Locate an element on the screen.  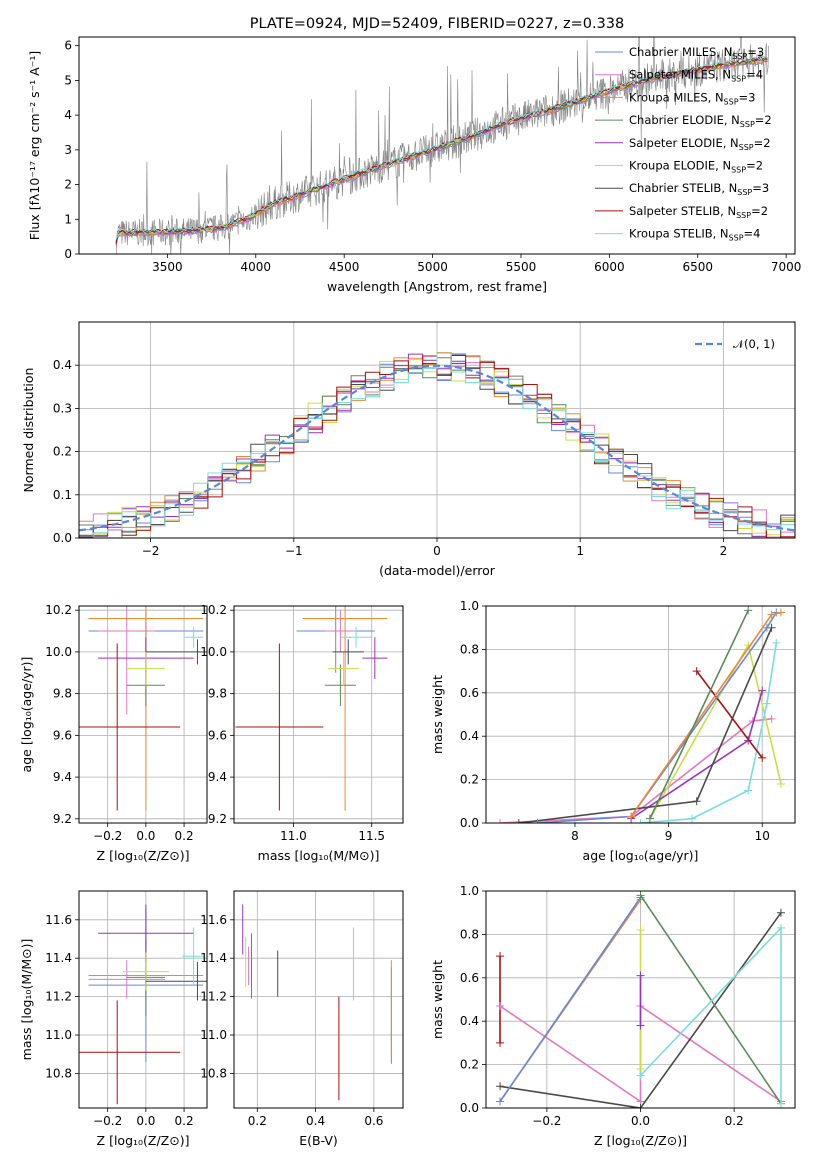
axes-frame is located at coordinates (640, 999).